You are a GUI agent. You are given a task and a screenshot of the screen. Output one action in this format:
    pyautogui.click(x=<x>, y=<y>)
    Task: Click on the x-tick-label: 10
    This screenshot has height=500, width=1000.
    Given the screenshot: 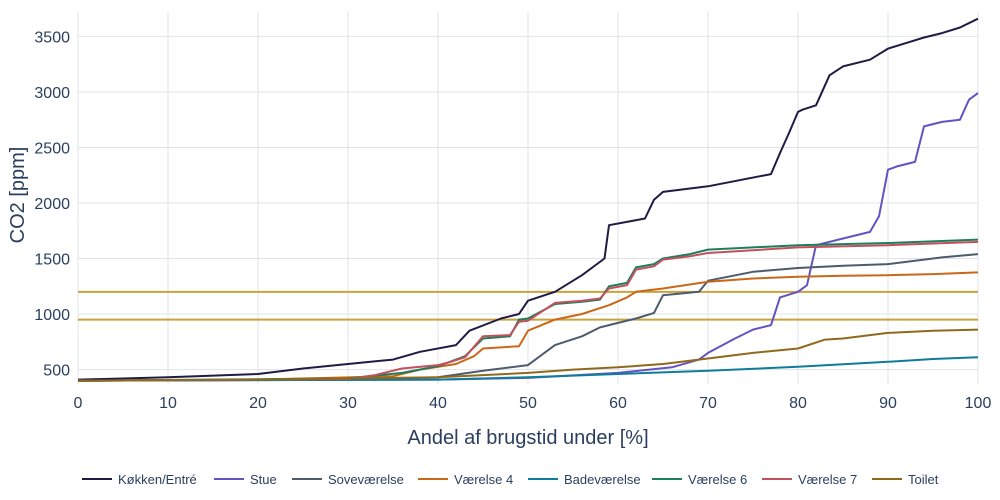 What is the action you would take?
    pyautogui.click(x=168, y=403)
    